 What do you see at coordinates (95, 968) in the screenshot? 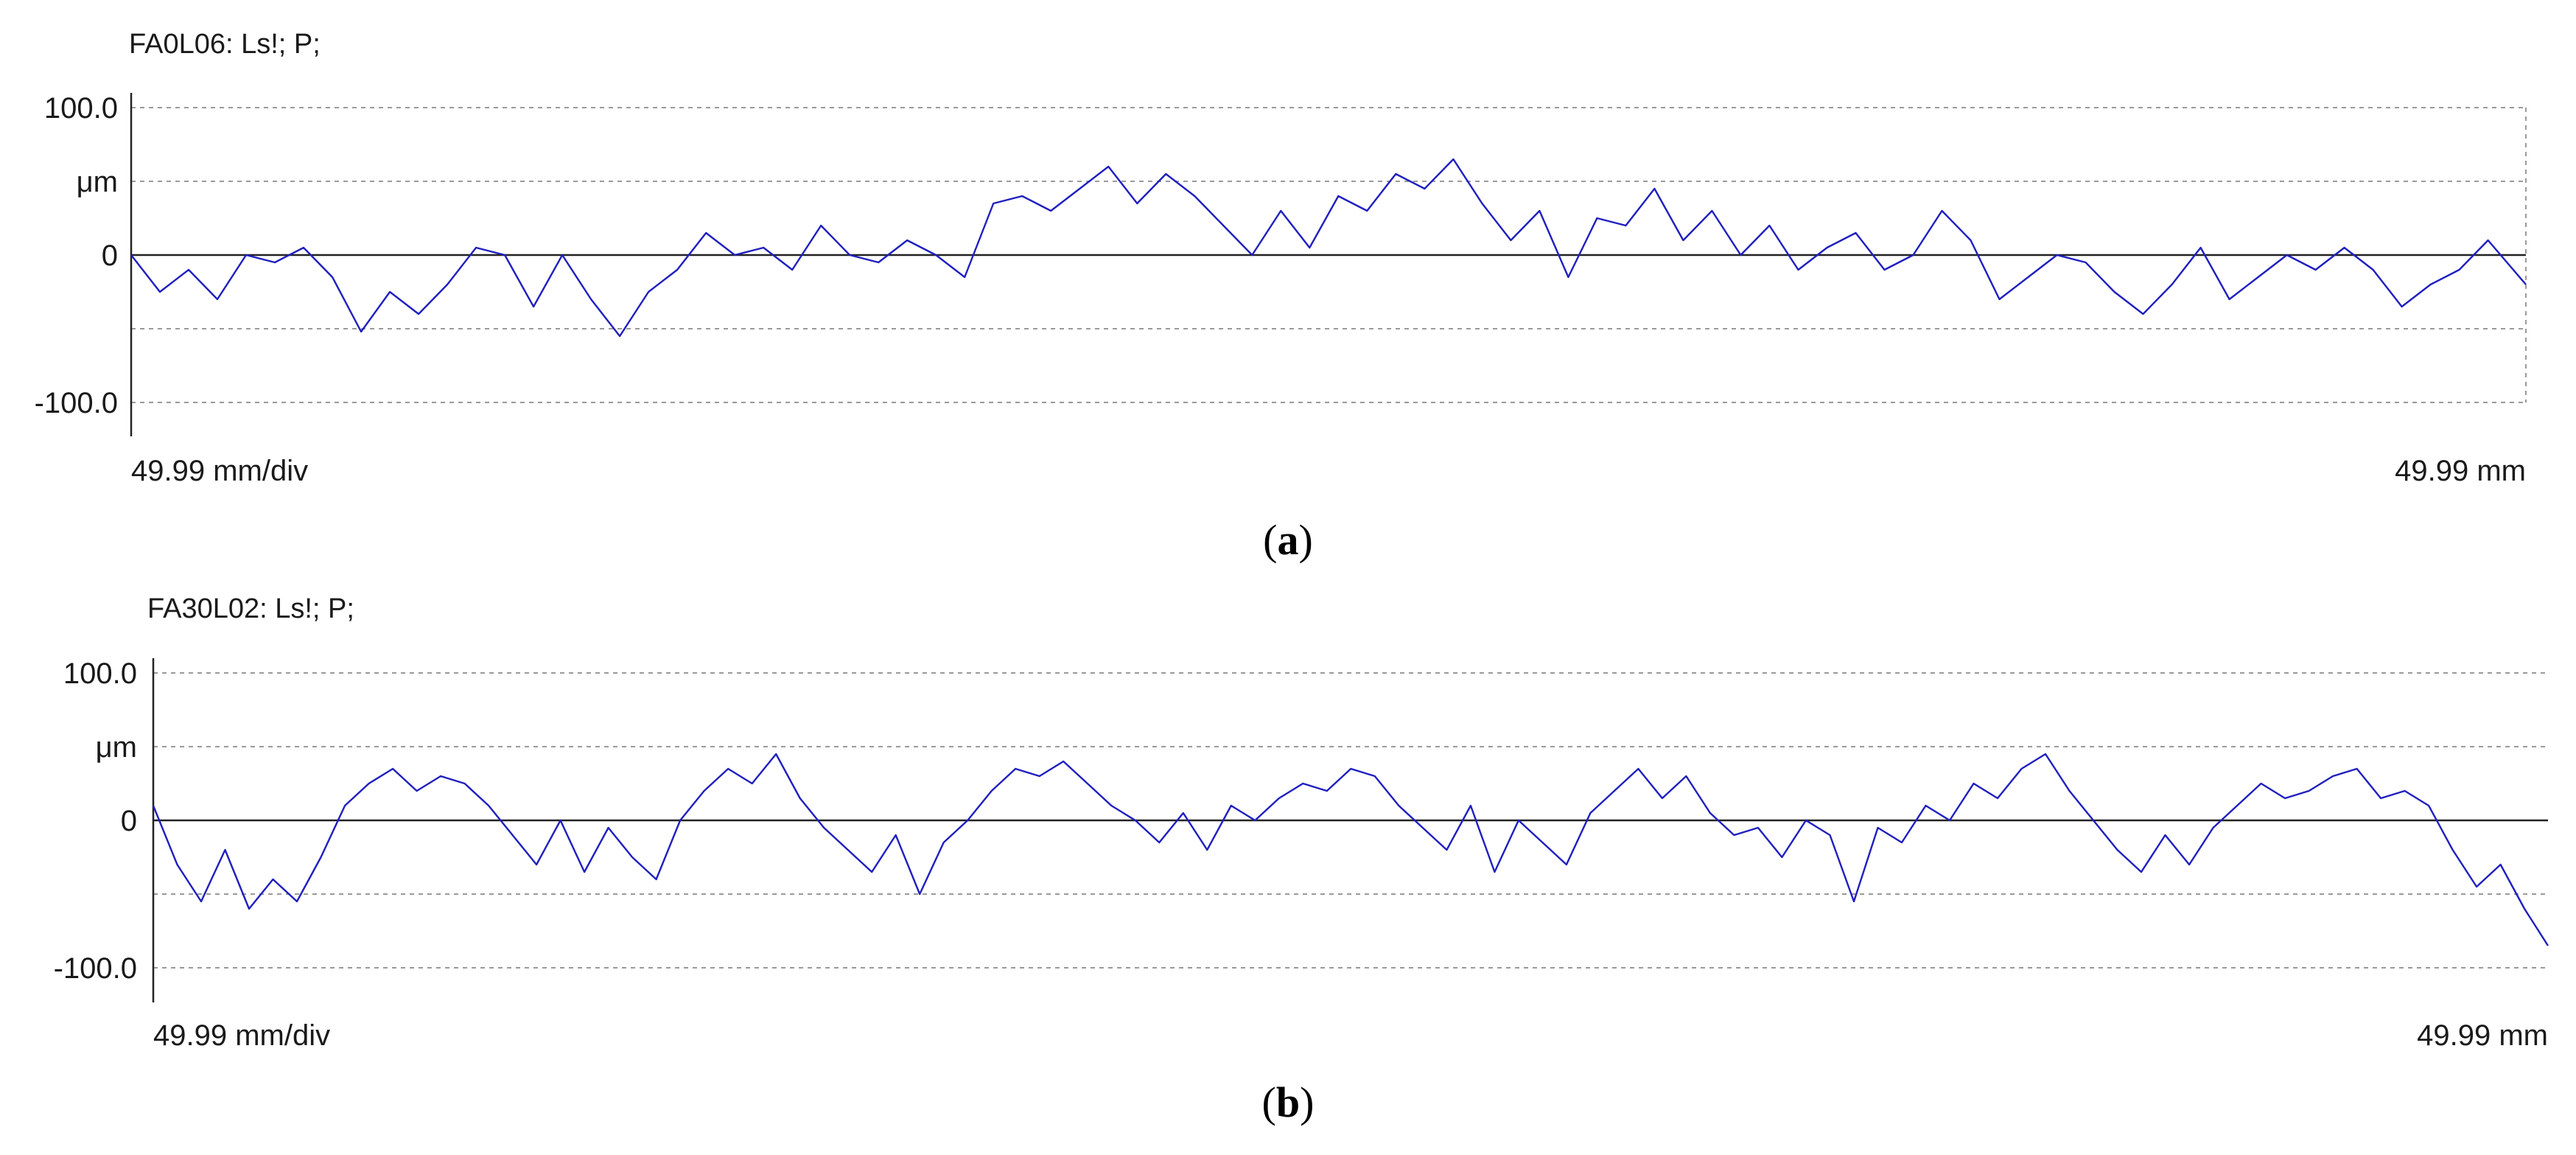
I see `y-tick-b-3: -100.0` at bounding box center [95, 968].